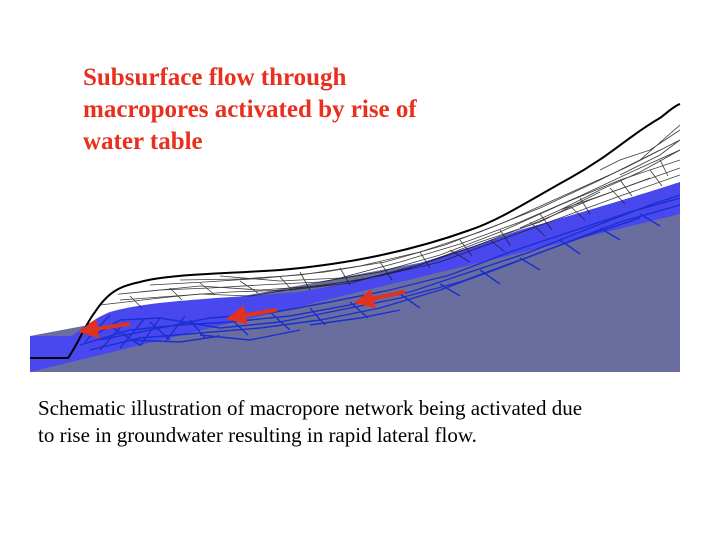  What do you see at coordinates (250, 109) in the screenshot?
I see `title-line-2: macropores activated by rise of` at bounding box center [250, 109].